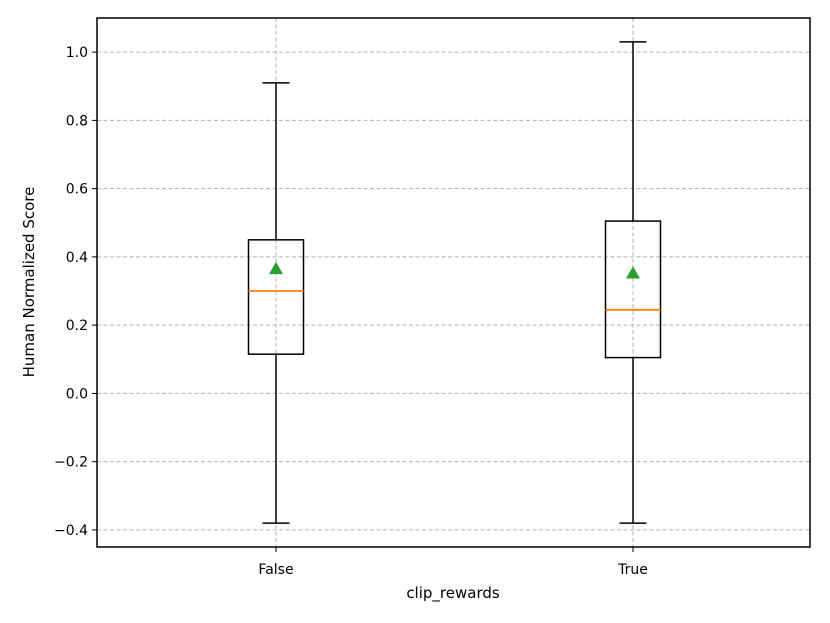 Image resolution: width=830 pixels, height=623 pixels. Describe the element at coordinates (453, 593) in the screenshot. I see `x-axis-title: clip_rewards` at that location.